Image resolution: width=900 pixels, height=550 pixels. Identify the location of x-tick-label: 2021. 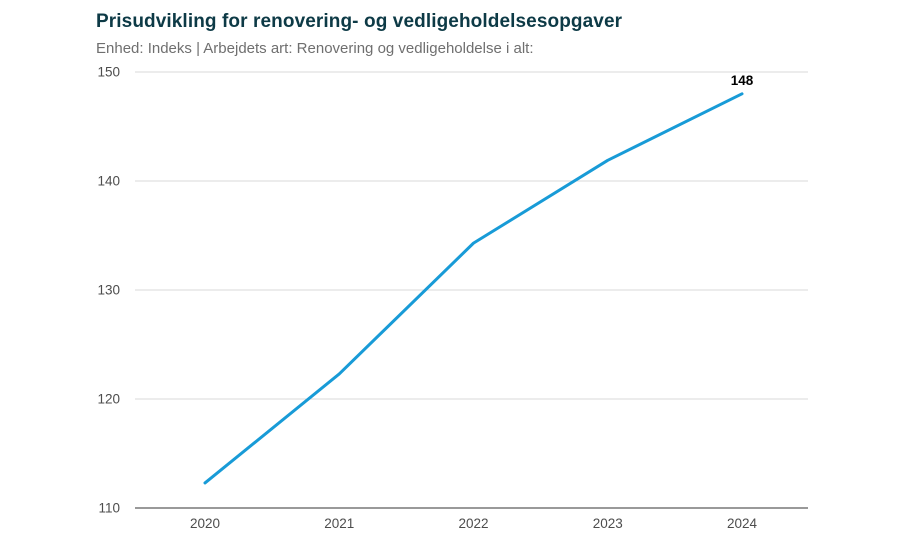
(339, 523).